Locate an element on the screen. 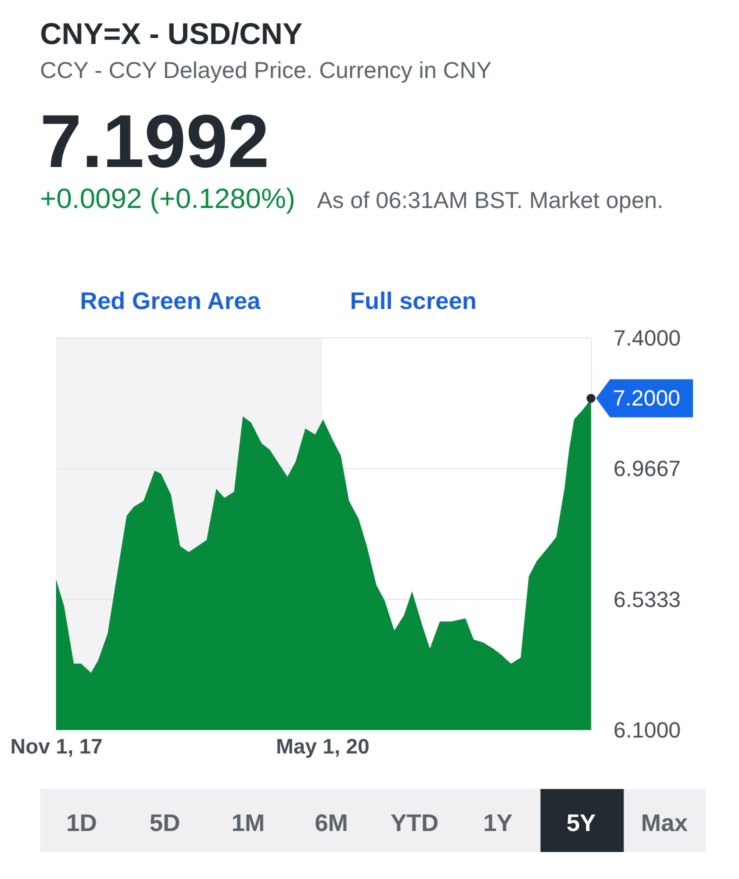 This screenshot has height=879, width=739. chart-title: CNY=X - USD/CNY is located at coordinates (171, 34).